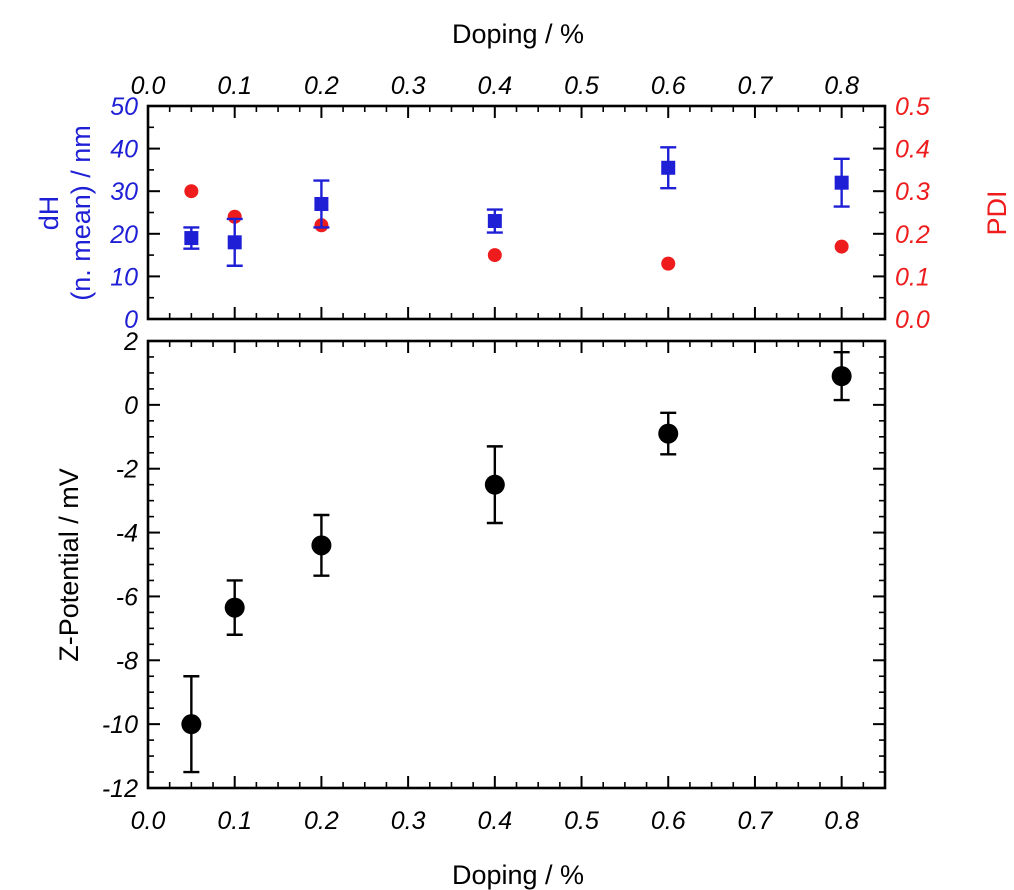  Describe the element at coordinates (321, 86) in the screenshot. I see `top-x-tick-label: 0.2` at that location.